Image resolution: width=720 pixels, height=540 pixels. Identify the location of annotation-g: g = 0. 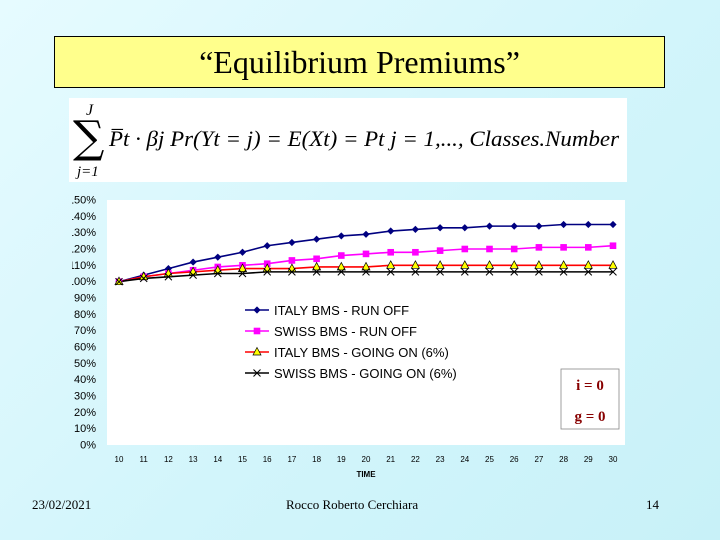
(589, 417).